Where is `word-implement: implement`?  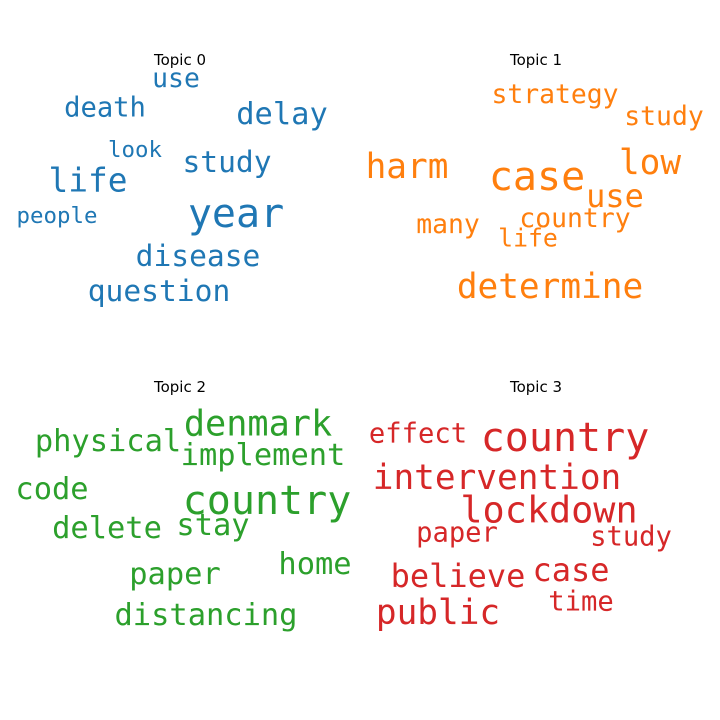 word-implement: implement is located at coordinates (263, 455).